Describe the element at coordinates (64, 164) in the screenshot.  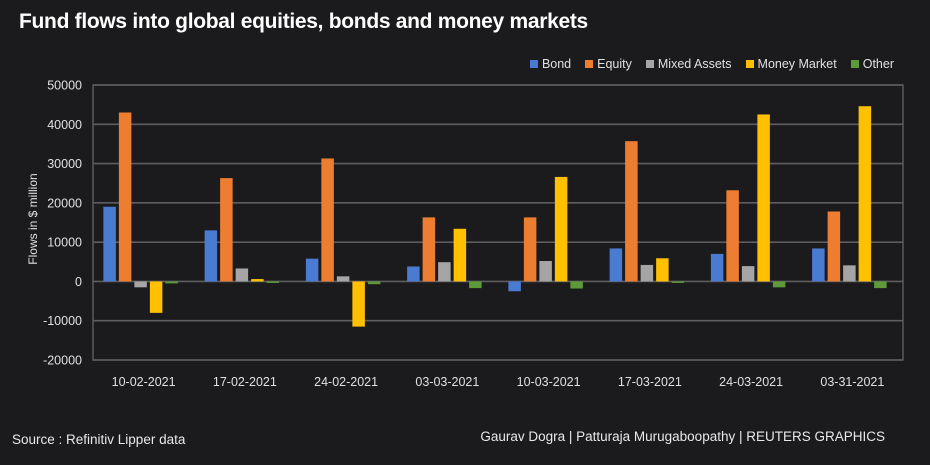
I see `y-tick-label: 30000` at that location.